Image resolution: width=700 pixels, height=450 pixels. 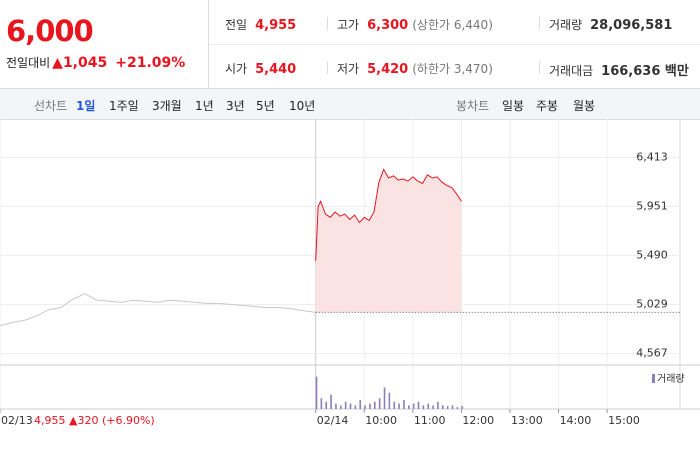 I want to click on stat-note: (상한가 6,440), so click(x=452, y=25).